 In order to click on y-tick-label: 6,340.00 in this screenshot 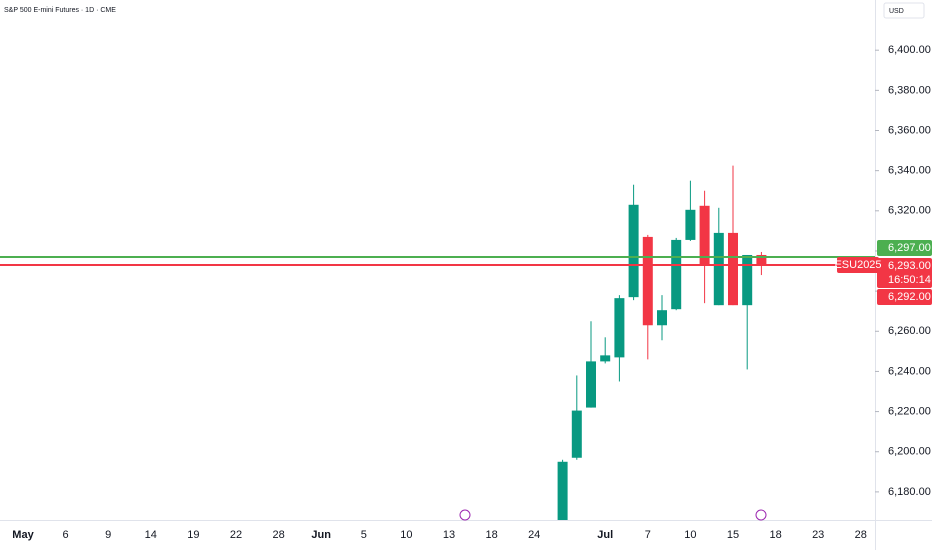, I will do `click(909, 171)`.